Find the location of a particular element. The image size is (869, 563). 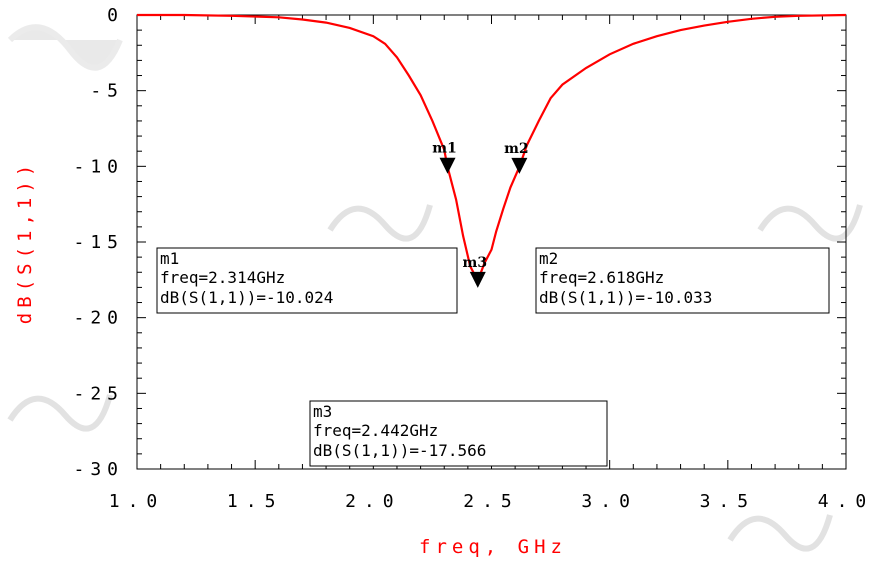

marker-m1-triangle is located at coordinates (447, 165).